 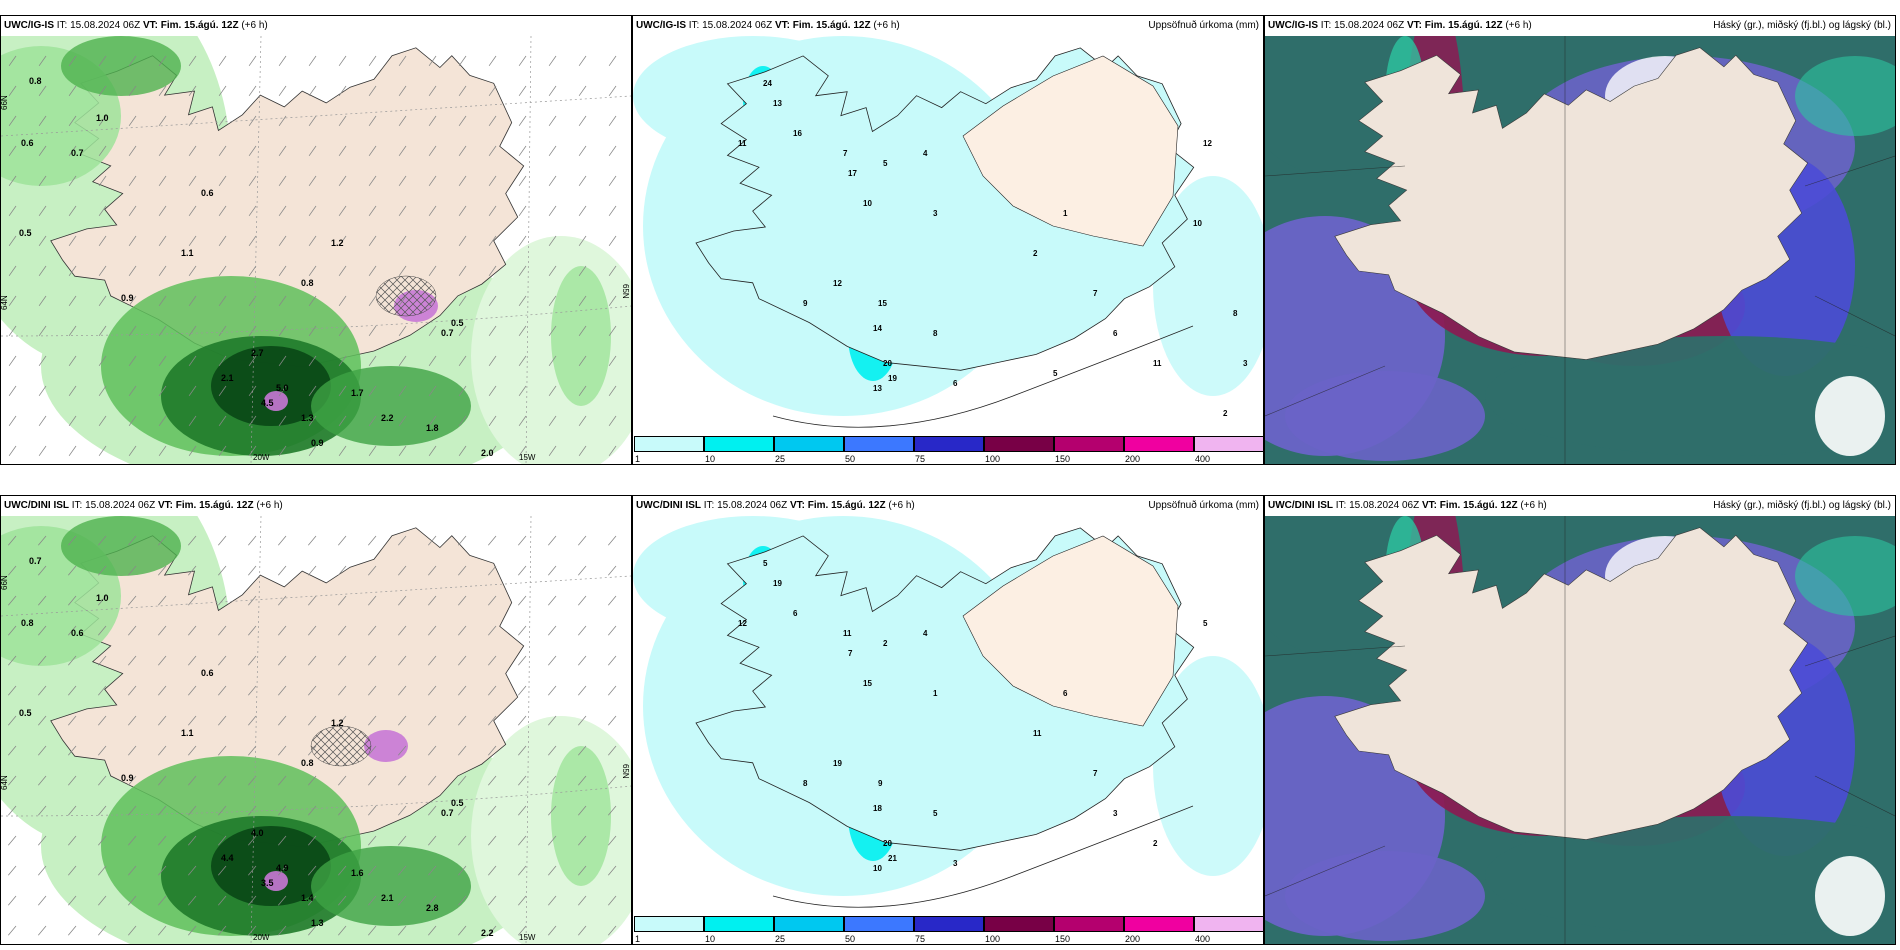 What do you see at coordinates (1207, 143) in the screenshot?
I see `precip-value: 12` at bounding box center [1207, 143].